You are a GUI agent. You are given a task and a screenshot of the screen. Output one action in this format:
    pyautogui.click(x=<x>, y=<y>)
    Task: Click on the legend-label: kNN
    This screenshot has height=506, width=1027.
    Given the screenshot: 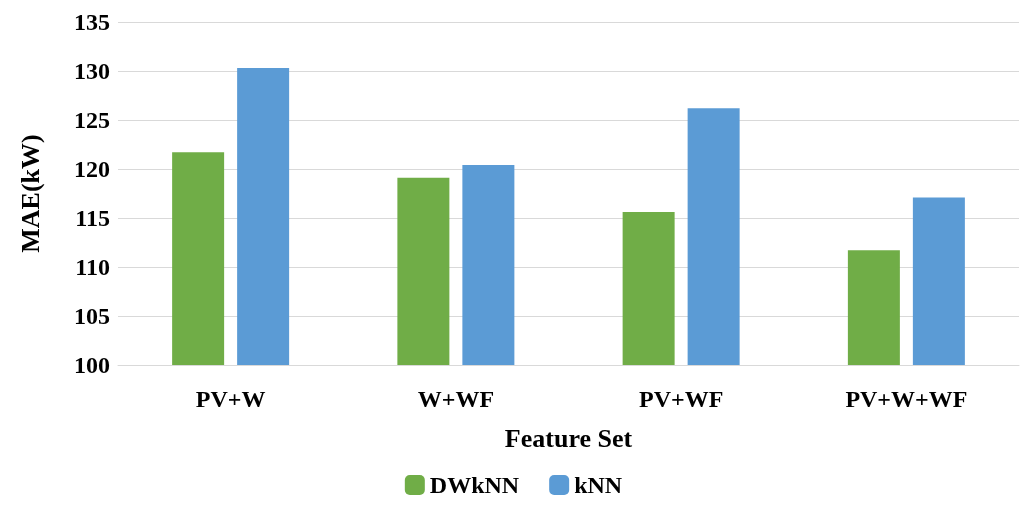 What is the action you would take?
    pyautogui.click(x=598, y=485)
    